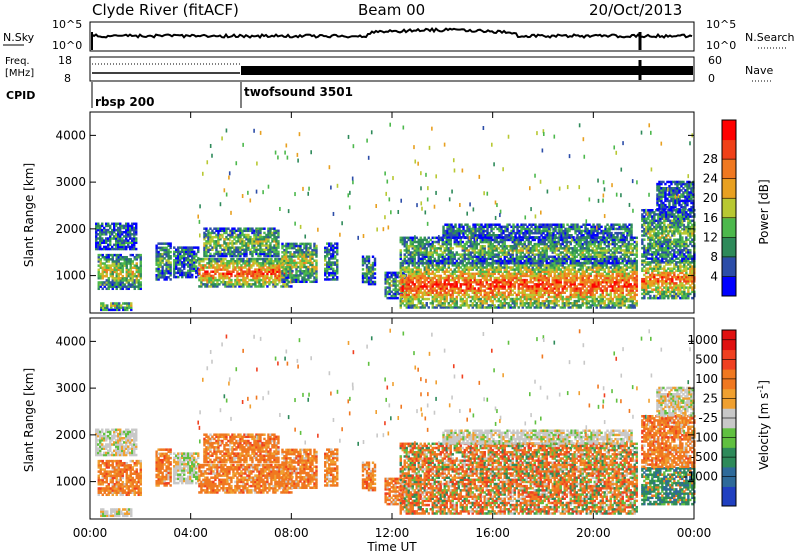 The image size is (800, 554). What do you see at coordinates (391, 10) in the screenshot?
I see `beam-title: Beam 00` at bounding box center [391, 10].